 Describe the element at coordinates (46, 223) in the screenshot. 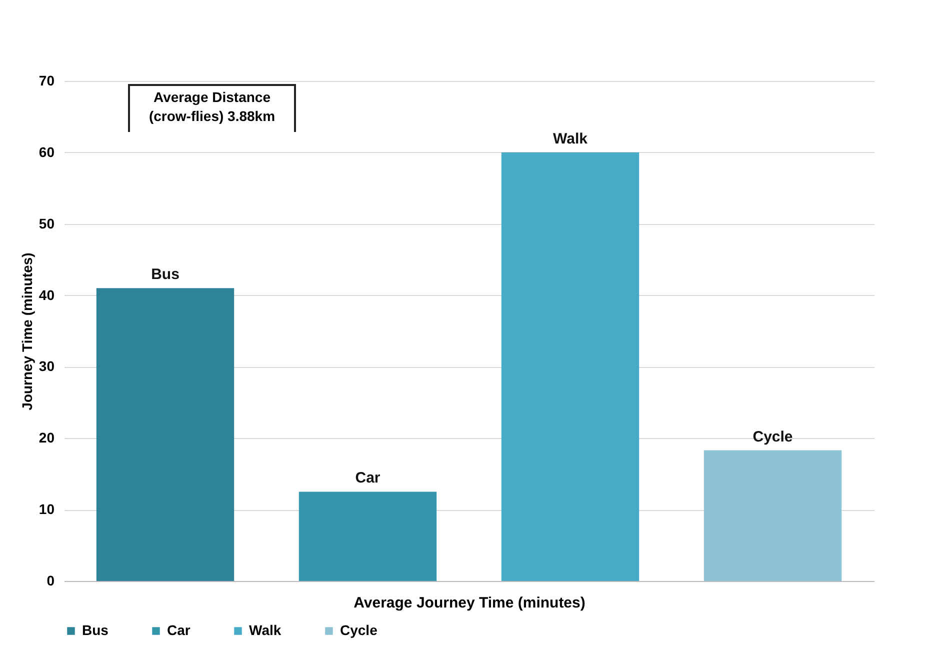

I see `y-tick-label: 50` at that location.